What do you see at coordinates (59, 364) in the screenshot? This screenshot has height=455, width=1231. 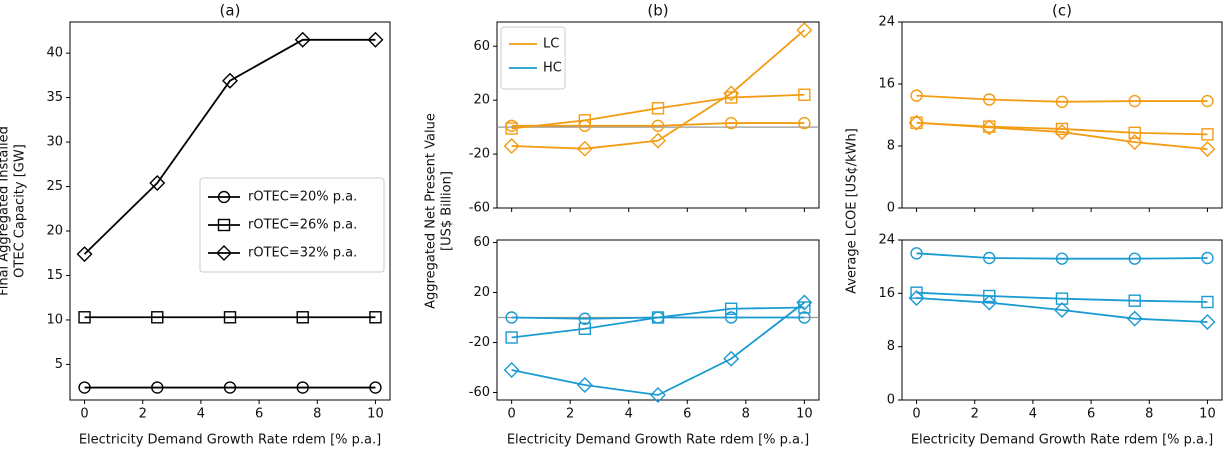 I see `y-tick-label: 5` at bounding box center [59, 364].